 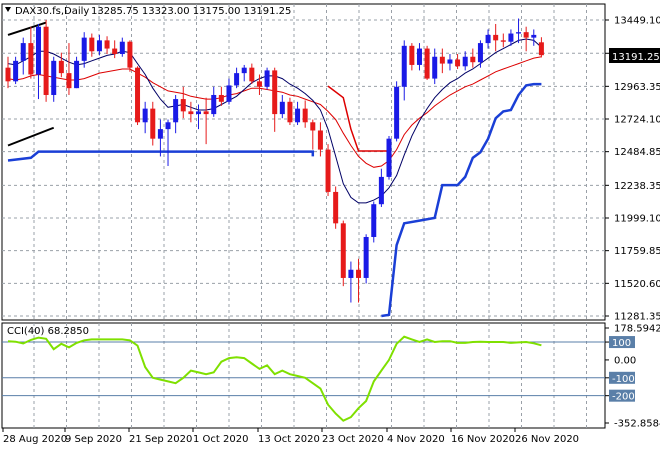 I want to click on price-tick-label: 12963.35, so click(x=637, y=87).